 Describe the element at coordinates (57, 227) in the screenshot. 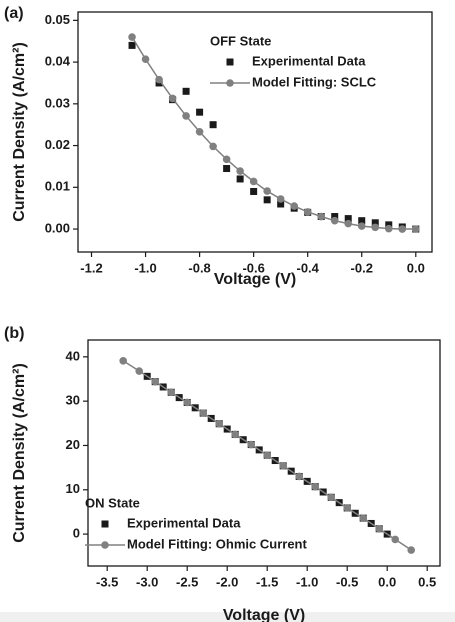

I see `y-tick-label: 0.00` at that location.